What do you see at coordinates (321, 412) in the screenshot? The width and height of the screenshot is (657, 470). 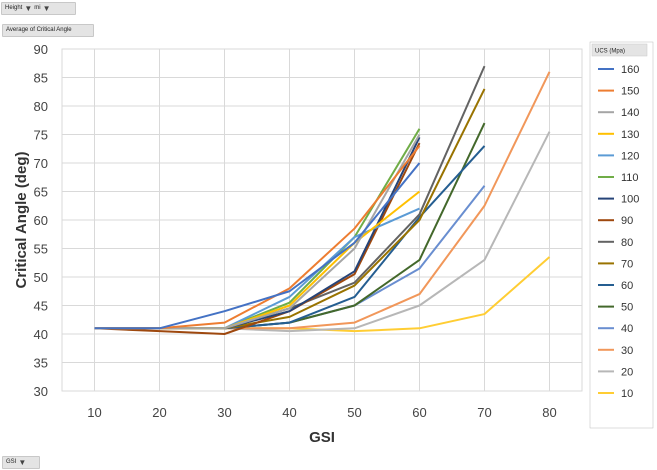 I see `x-axis-ticks: 10 20 30 40 50 60 70 80` at bounding box center [321, 412].